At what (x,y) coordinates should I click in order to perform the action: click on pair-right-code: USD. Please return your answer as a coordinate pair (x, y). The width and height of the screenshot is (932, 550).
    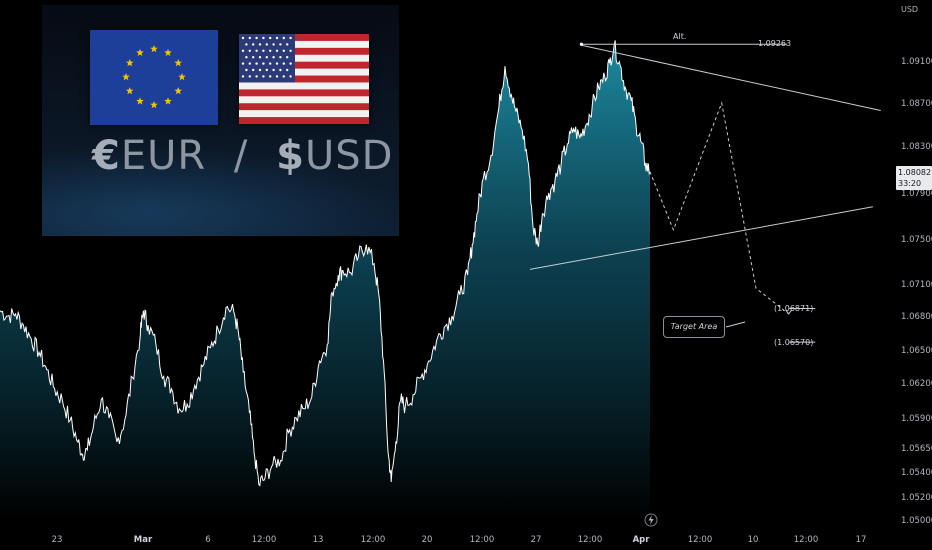
    Looking at the image, I should click on (349, 156).